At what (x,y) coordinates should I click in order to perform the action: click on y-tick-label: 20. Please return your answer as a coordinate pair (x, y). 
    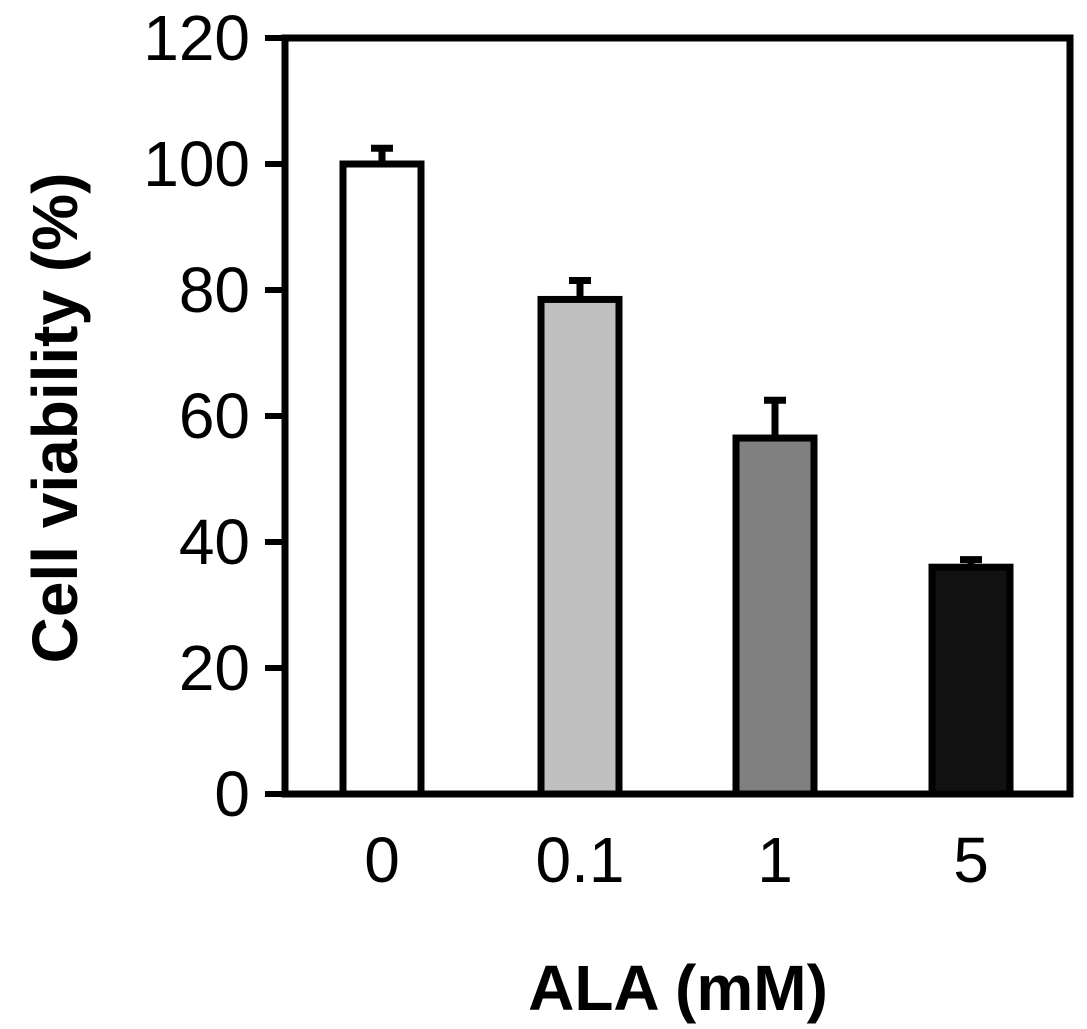
    Looking at the image, I should click on (214, 668).